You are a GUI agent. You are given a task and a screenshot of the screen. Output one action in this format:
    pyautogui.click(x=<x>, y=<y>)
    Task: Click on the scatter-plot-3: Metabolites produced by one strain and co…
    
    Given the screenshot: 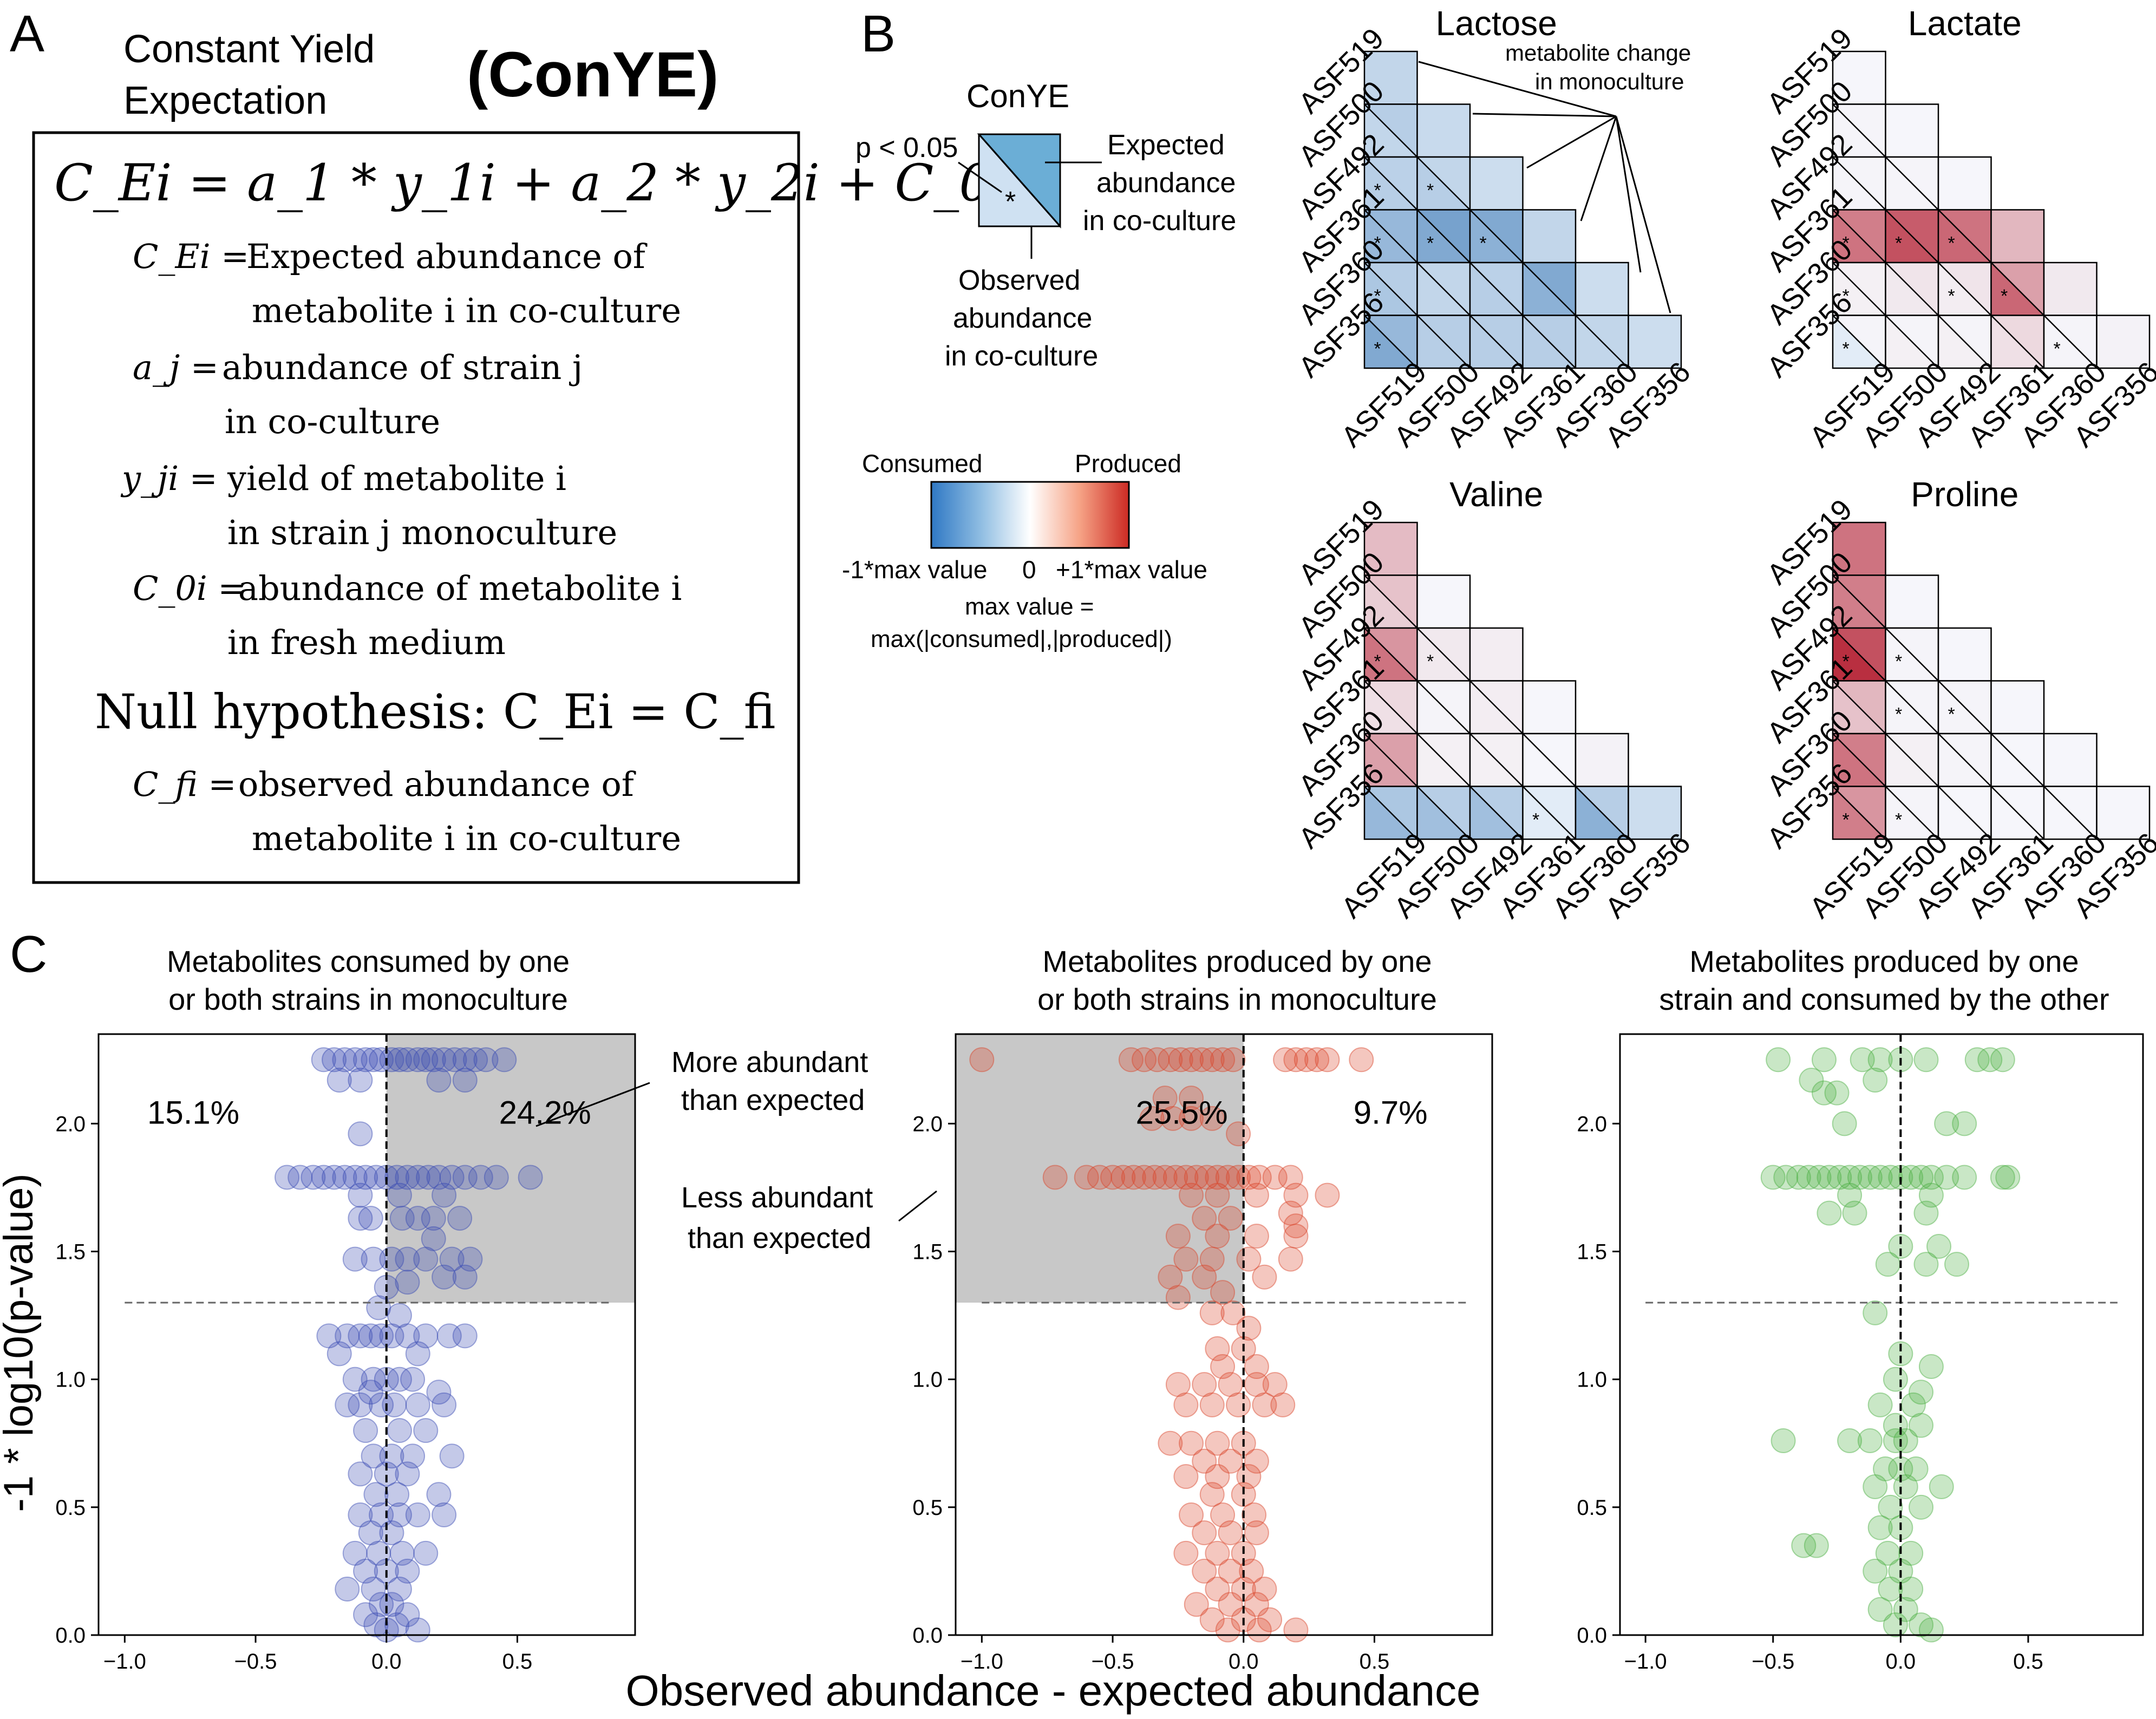 What is the action you would take?
    pyautogui.click(x=1860, y=1309)
    